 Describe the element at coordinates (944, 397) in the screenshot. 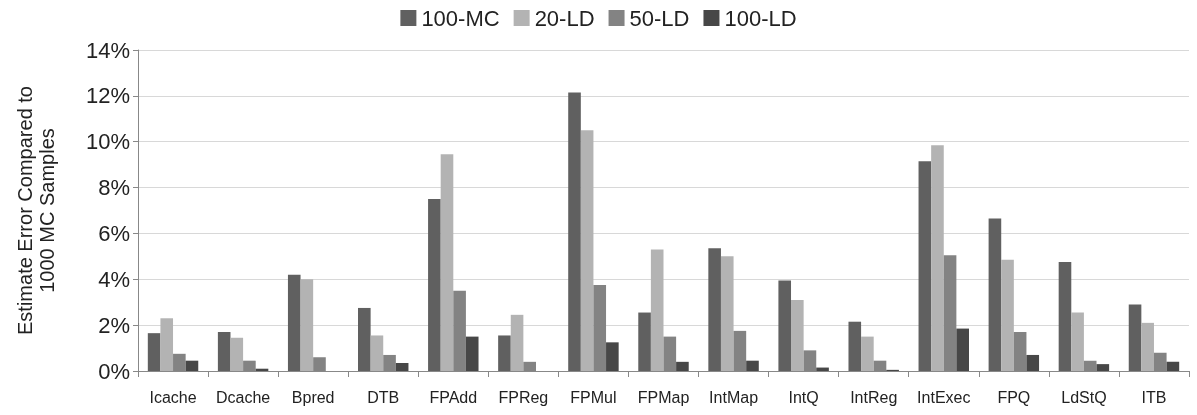

I see `x-tick-label: IntExec` at that location.